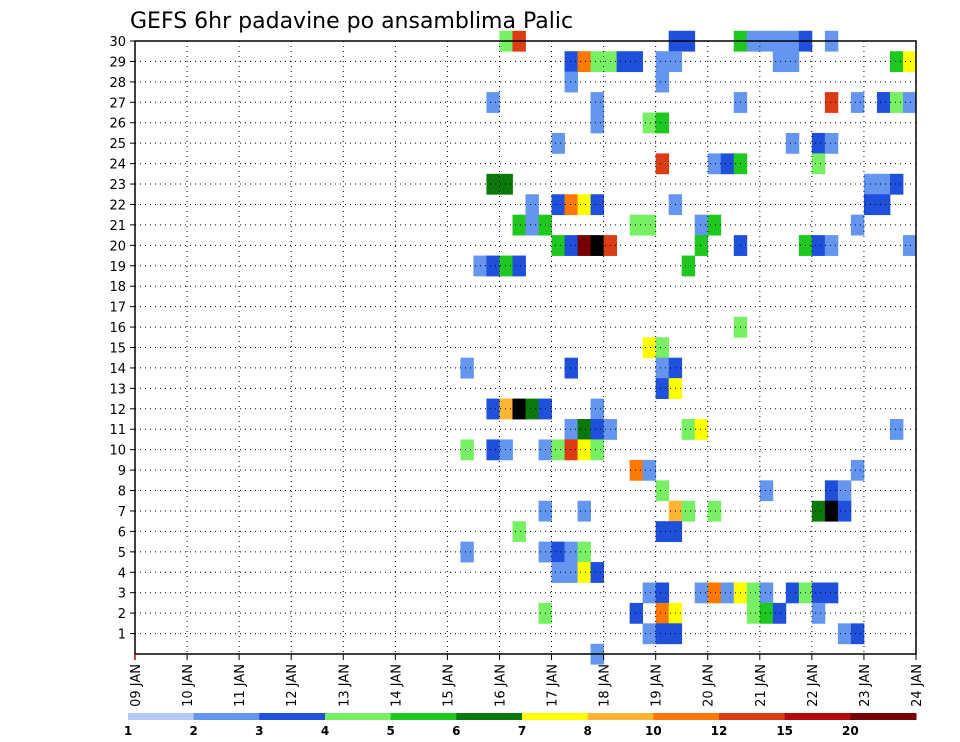 This screenshot has height=742, width=960. Describe the element at coordinates (117, 42) in the screenshot. I see `y-tick-label: 30` at that location.